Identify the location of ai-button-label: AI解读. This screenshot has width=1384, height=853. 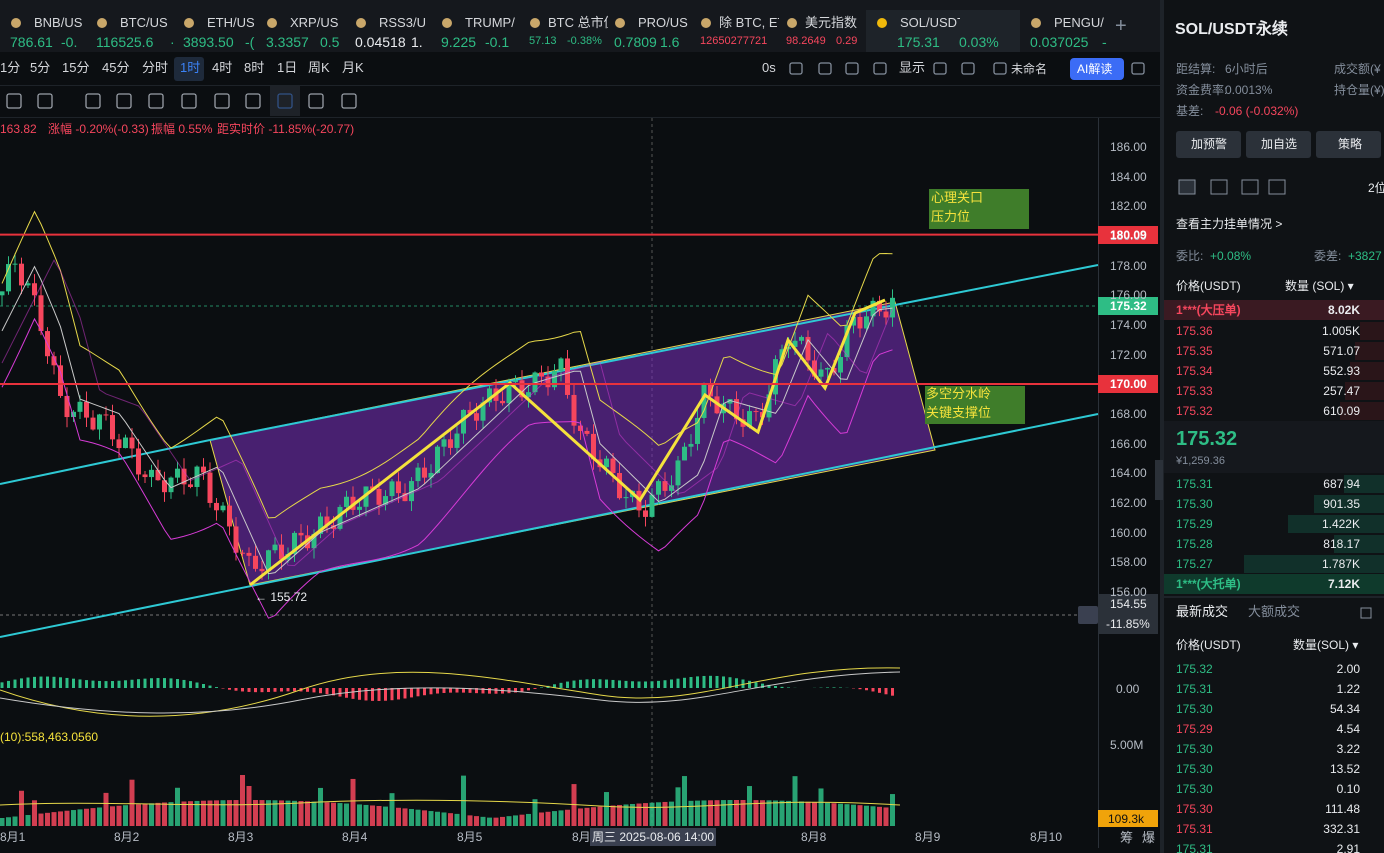
(1095, 69).